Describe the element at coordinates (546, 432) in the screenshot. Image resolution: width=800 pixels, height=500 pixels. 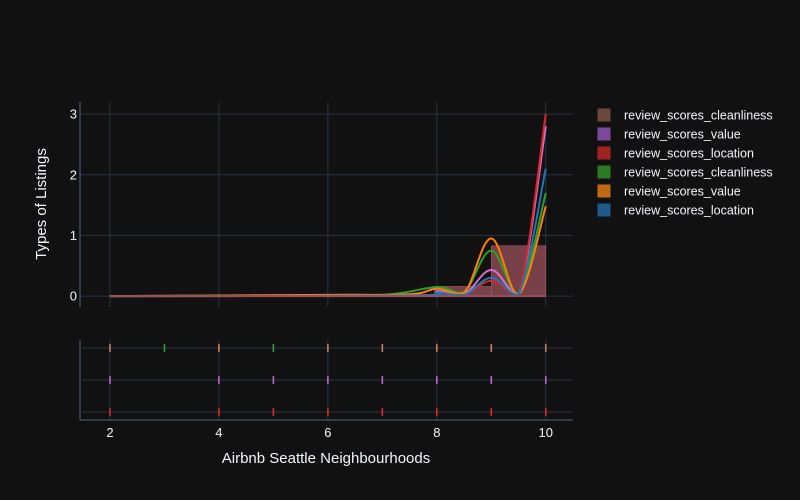
I see `x-tick-label: 10` at that location.